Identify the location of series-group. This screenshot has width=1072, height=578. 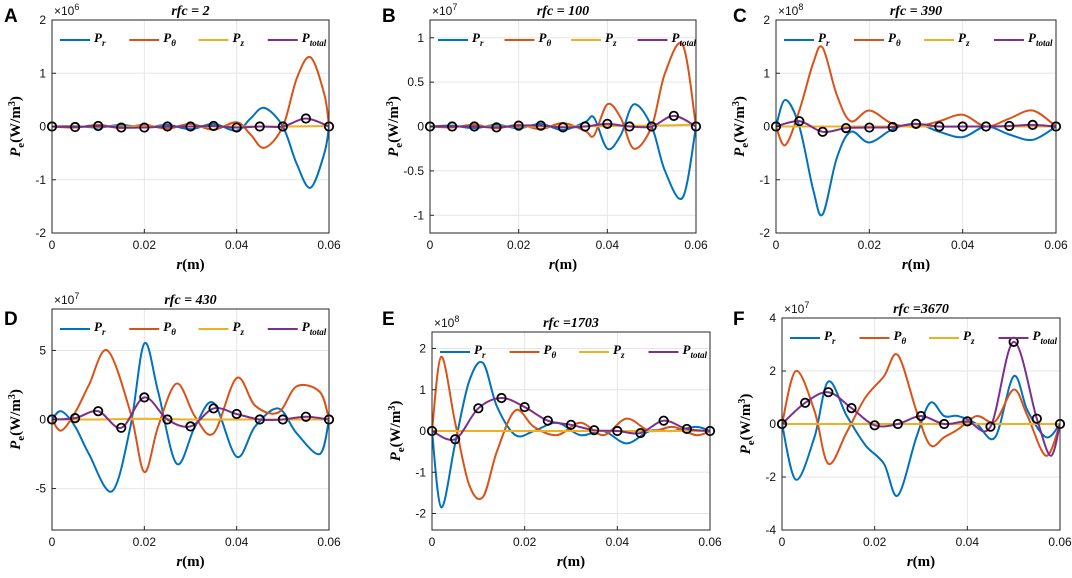
(190, 122).